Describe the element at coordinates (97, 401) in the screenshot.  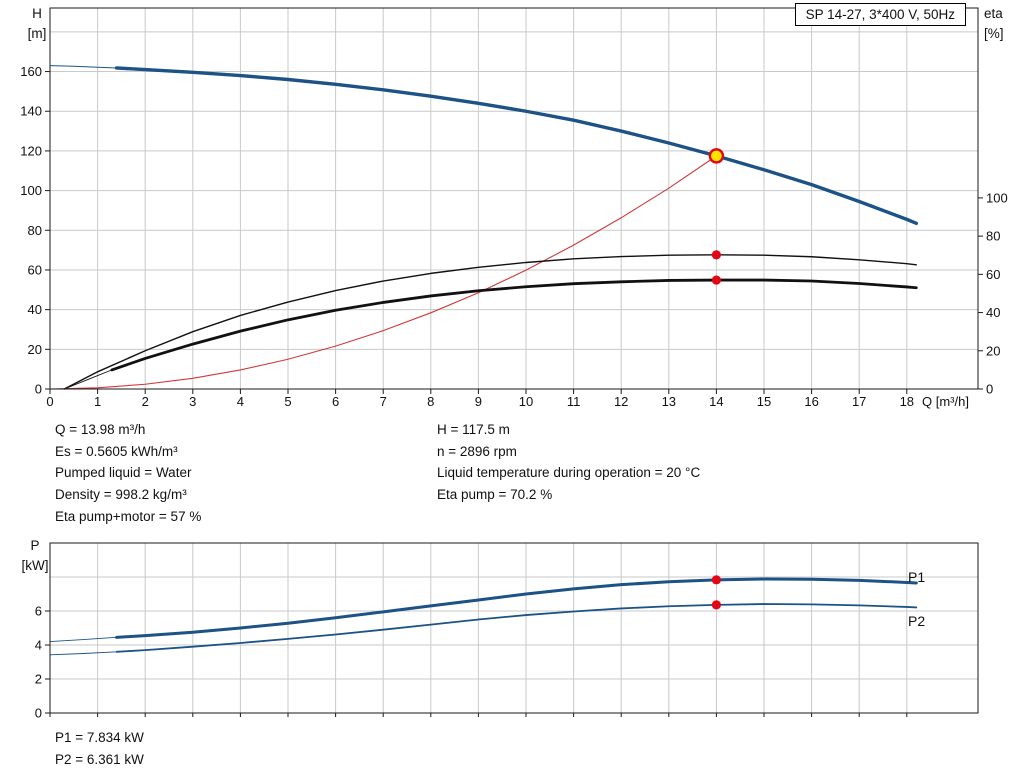
I see `tick-label: 1` at that location.